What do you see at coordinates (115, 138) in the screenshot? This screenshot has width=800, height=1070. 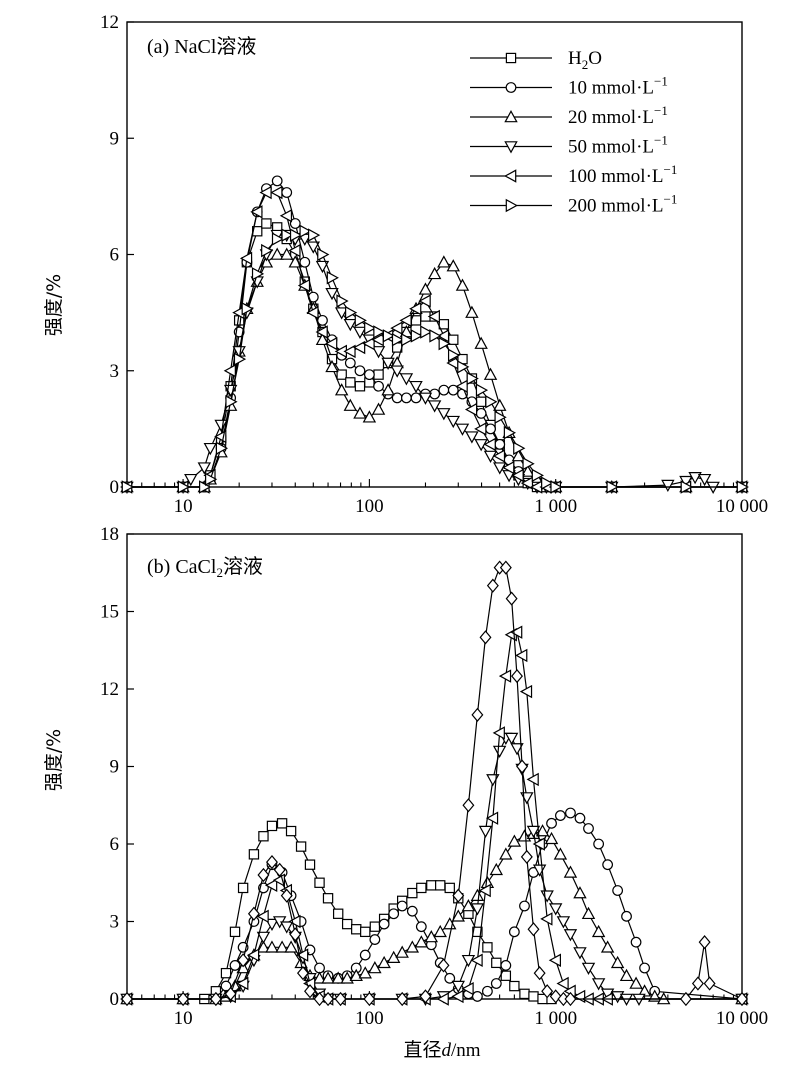 I see `y-tick-label: 9` at bounding box center [115, 138].